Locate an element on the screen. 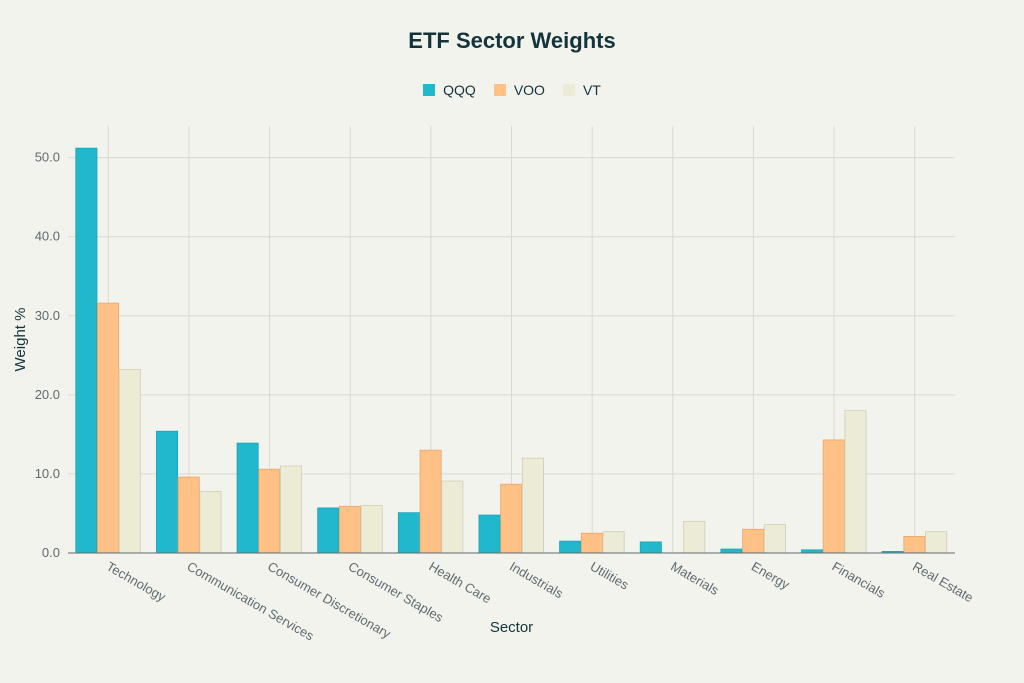 The image size is (1024, 683). bar-vt-health-care is located at coordinates (452, 517).